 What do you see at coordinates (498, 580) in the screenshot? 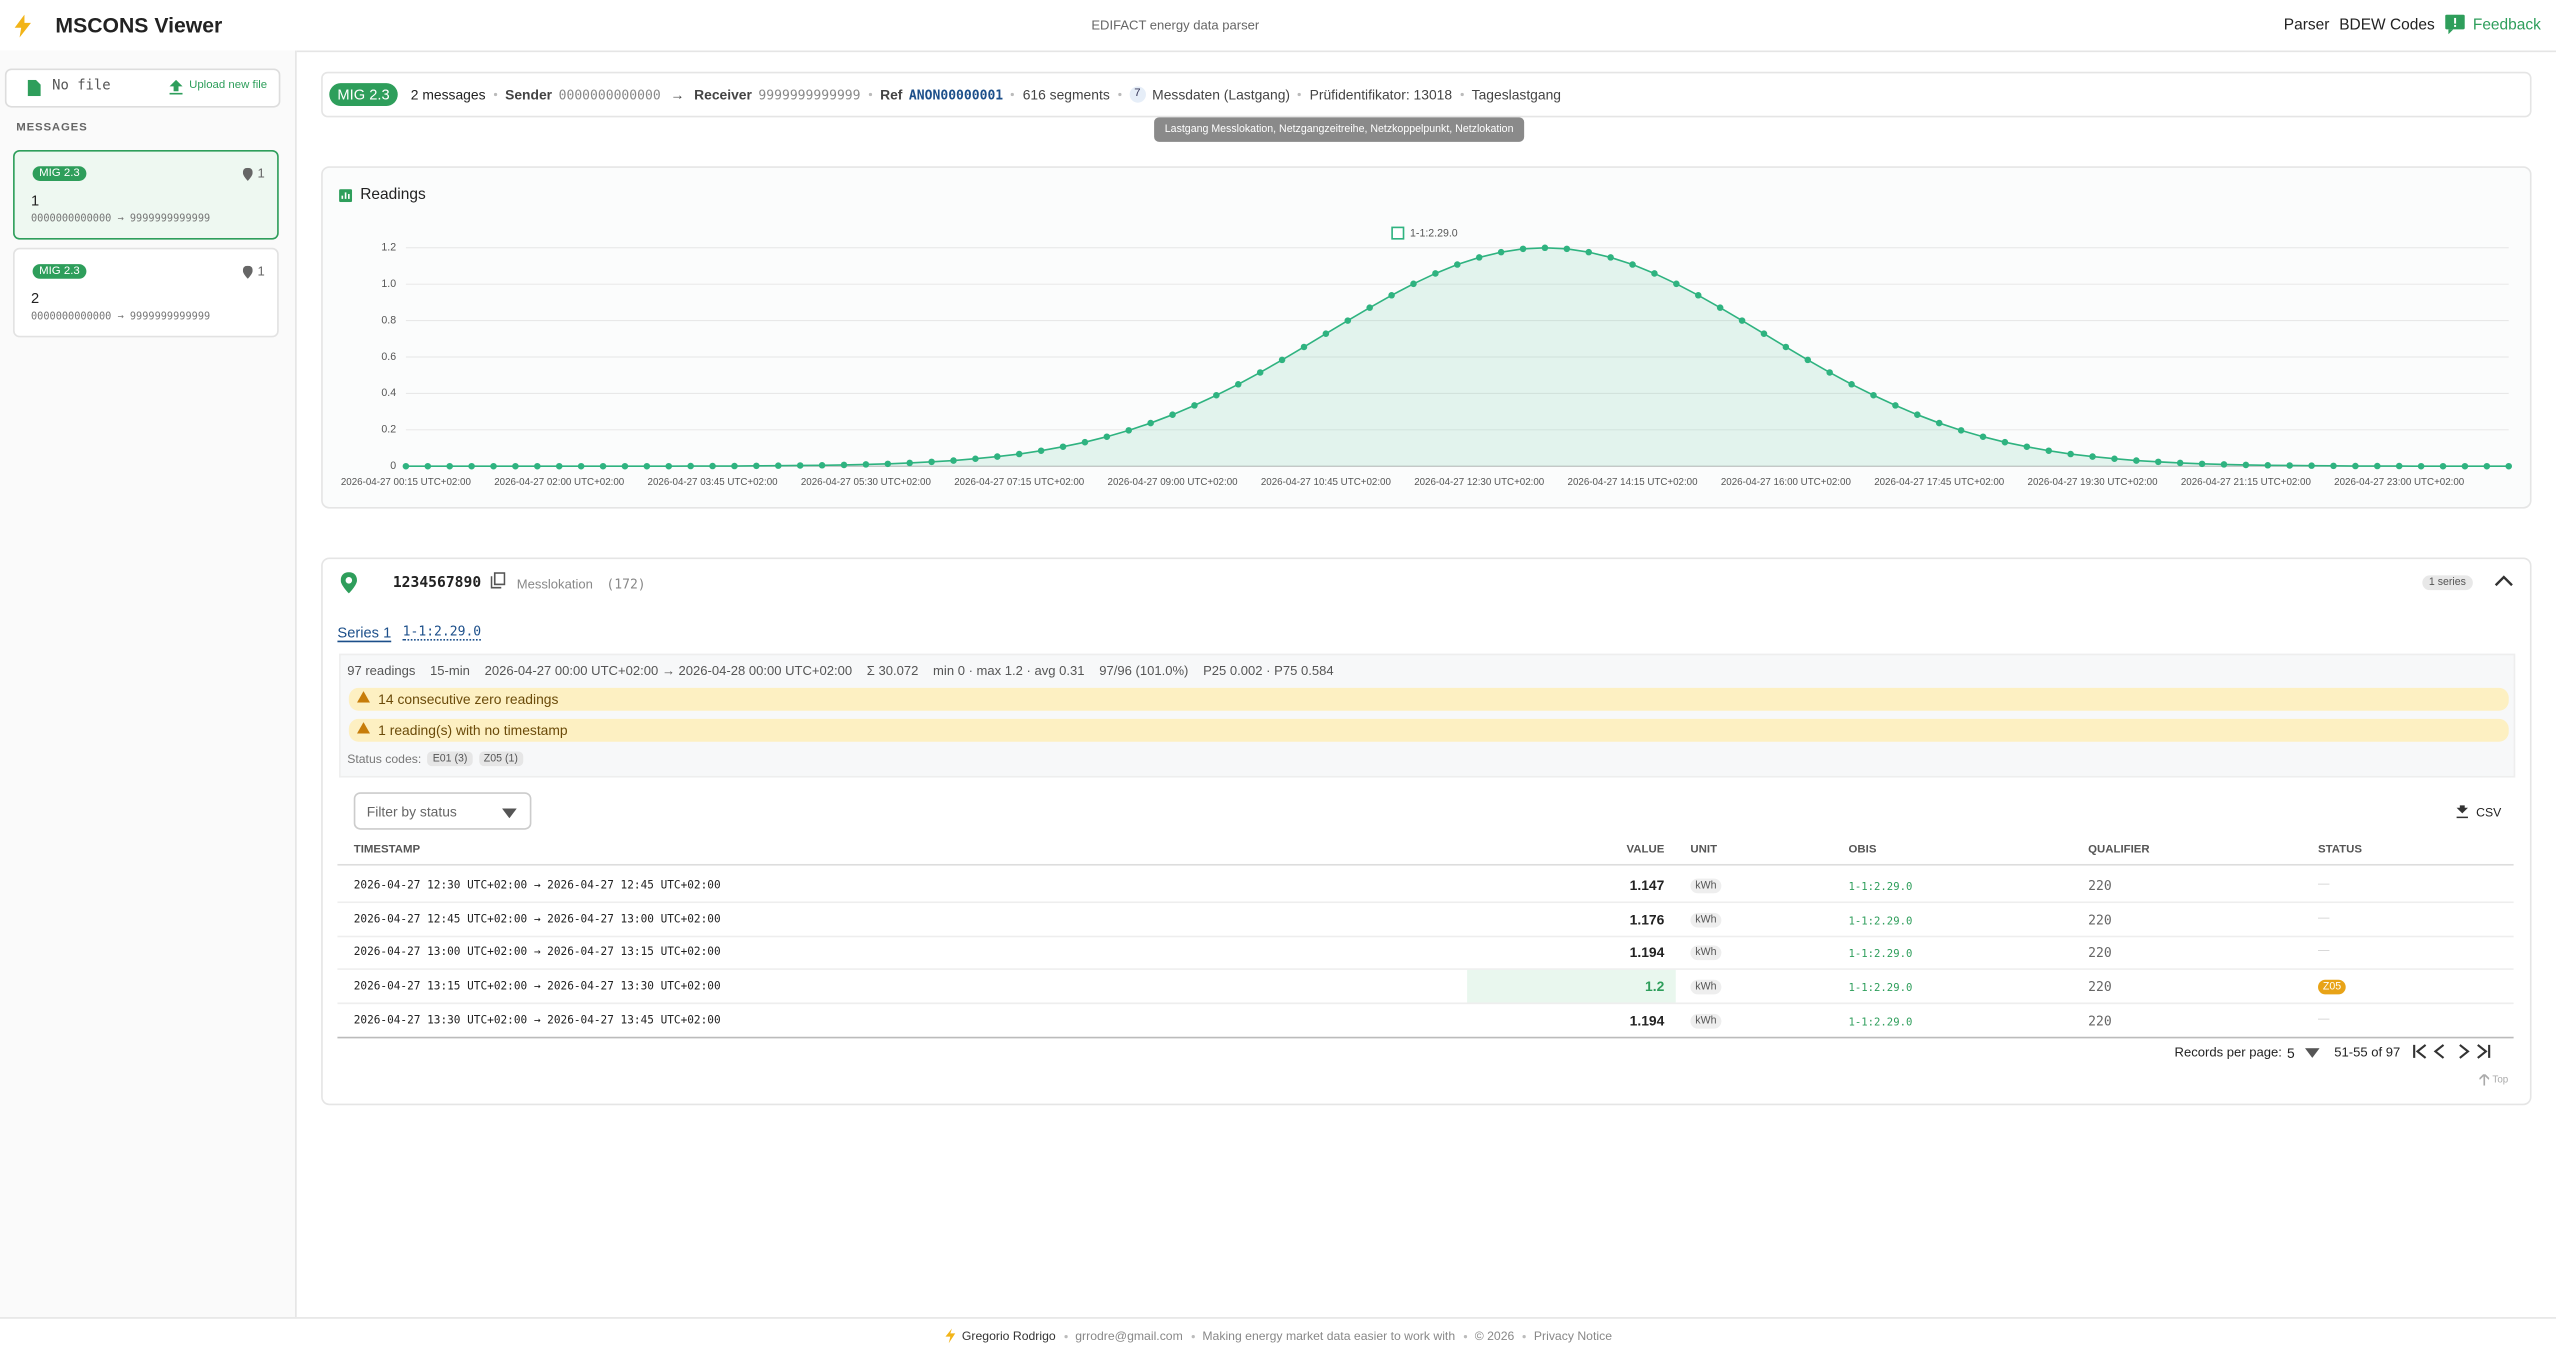
I see `copy-icon` at bounding box center [498, 580].